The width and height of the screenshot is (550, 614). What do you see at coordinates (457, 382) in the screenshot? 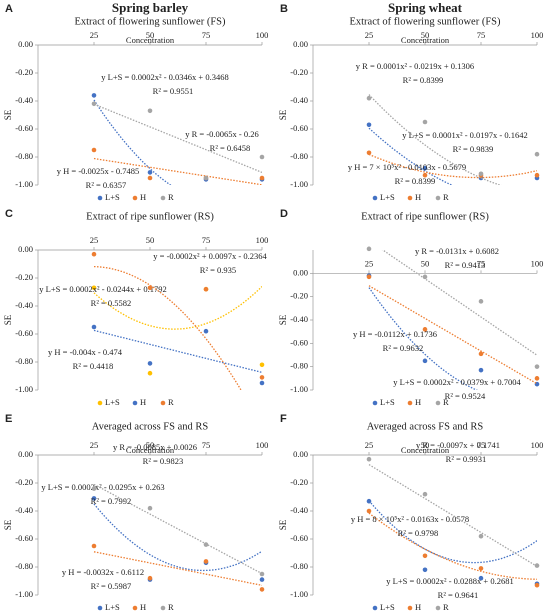
I see `trend-equation: y L+S = 0.0002x² - 0.0379x + 0.7004` at bounding box center [457, 382].